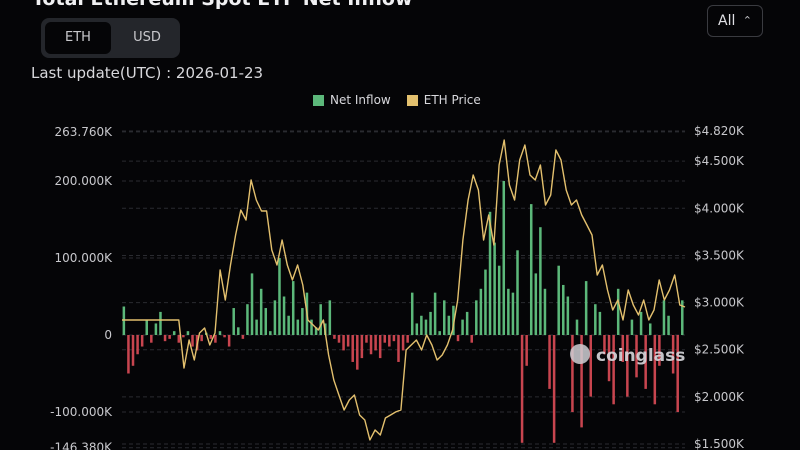  What do you see at coordinates (81, 445) in the screenshot?
I see `left-axis-tick: -146.380K` at bounding box center [81, 445].